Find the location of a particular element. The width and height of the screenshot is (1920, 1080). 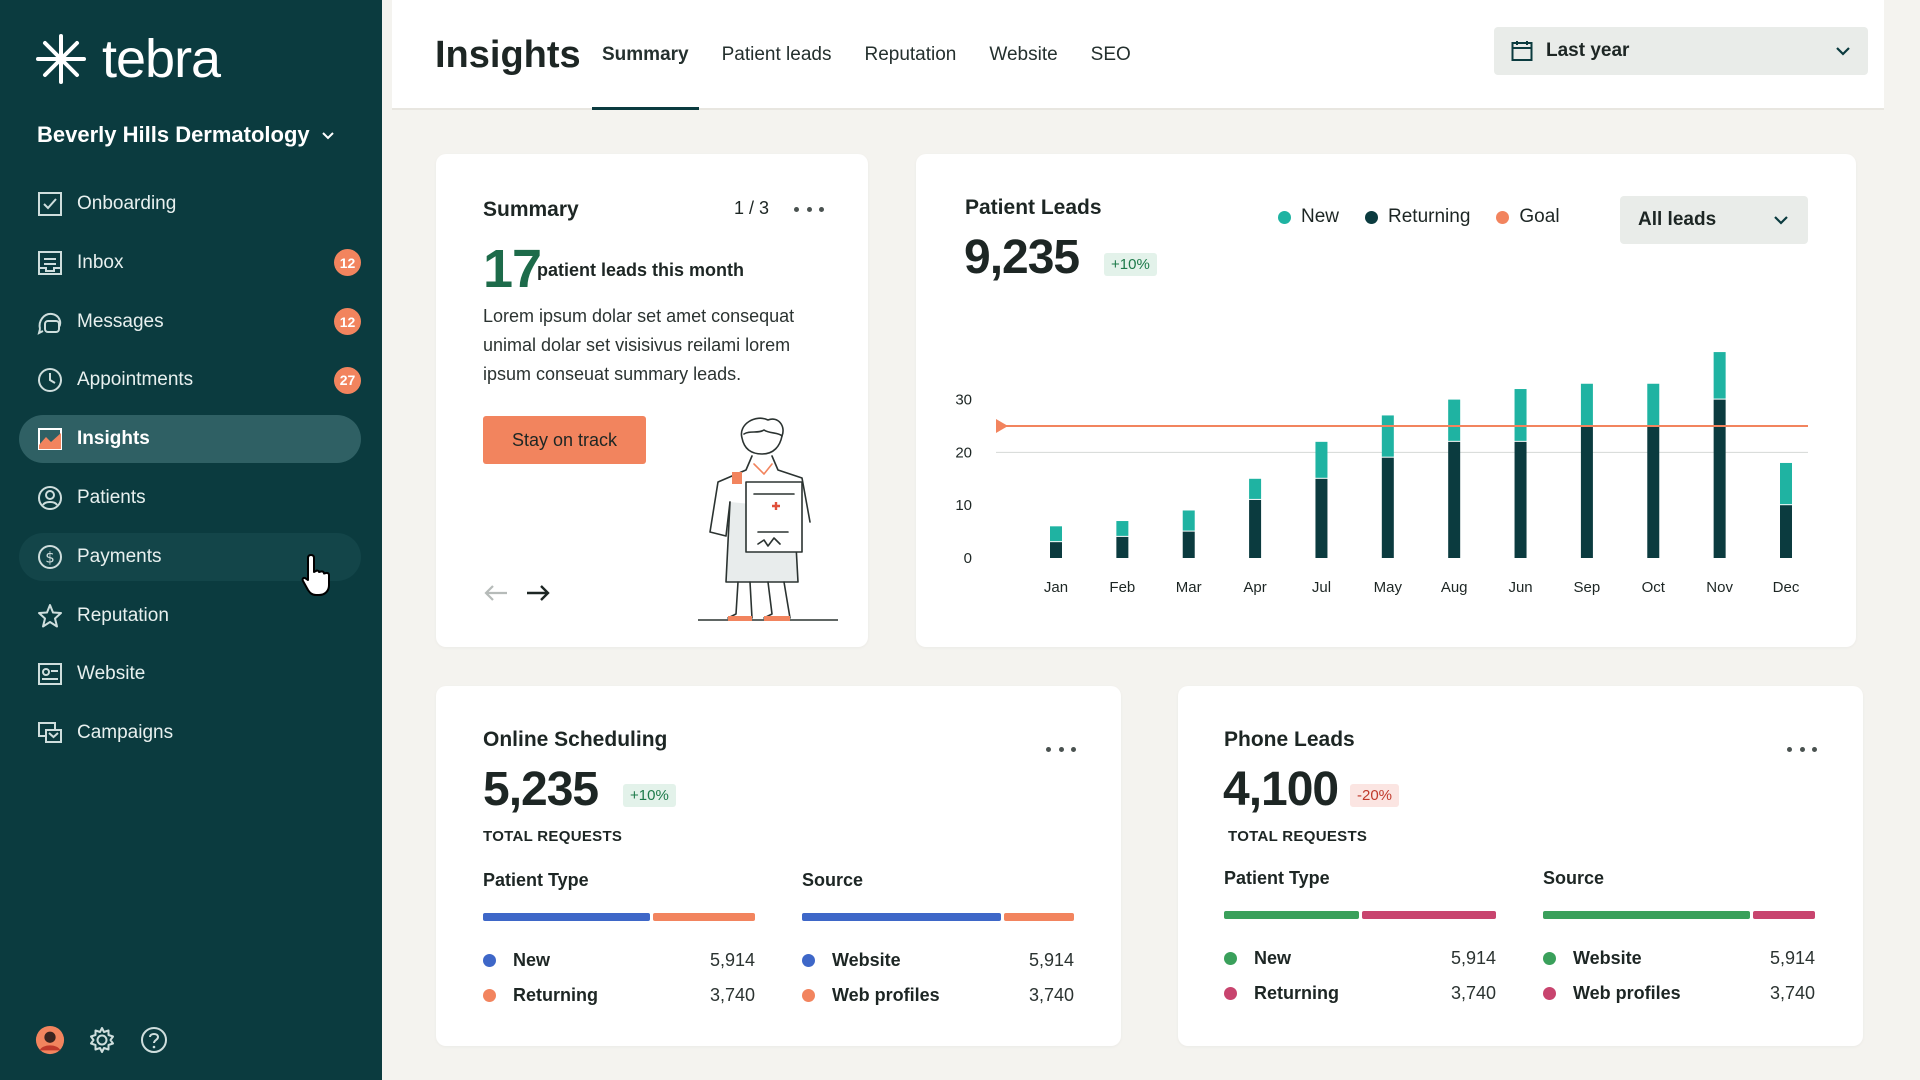

x-tick-label: Jan is located at coordinates (1056, 587).